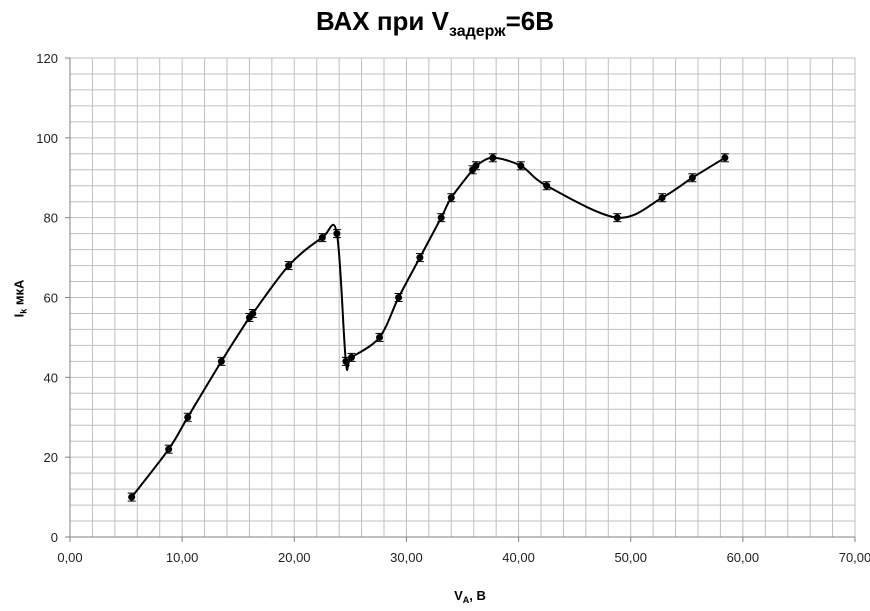 Image resolution: width=870 pixels, height=611 pixels. What do you see at coordinates (54, 537) in the screenshot?
I see `y-tick-label: 0` at bounding box center [54, 537].